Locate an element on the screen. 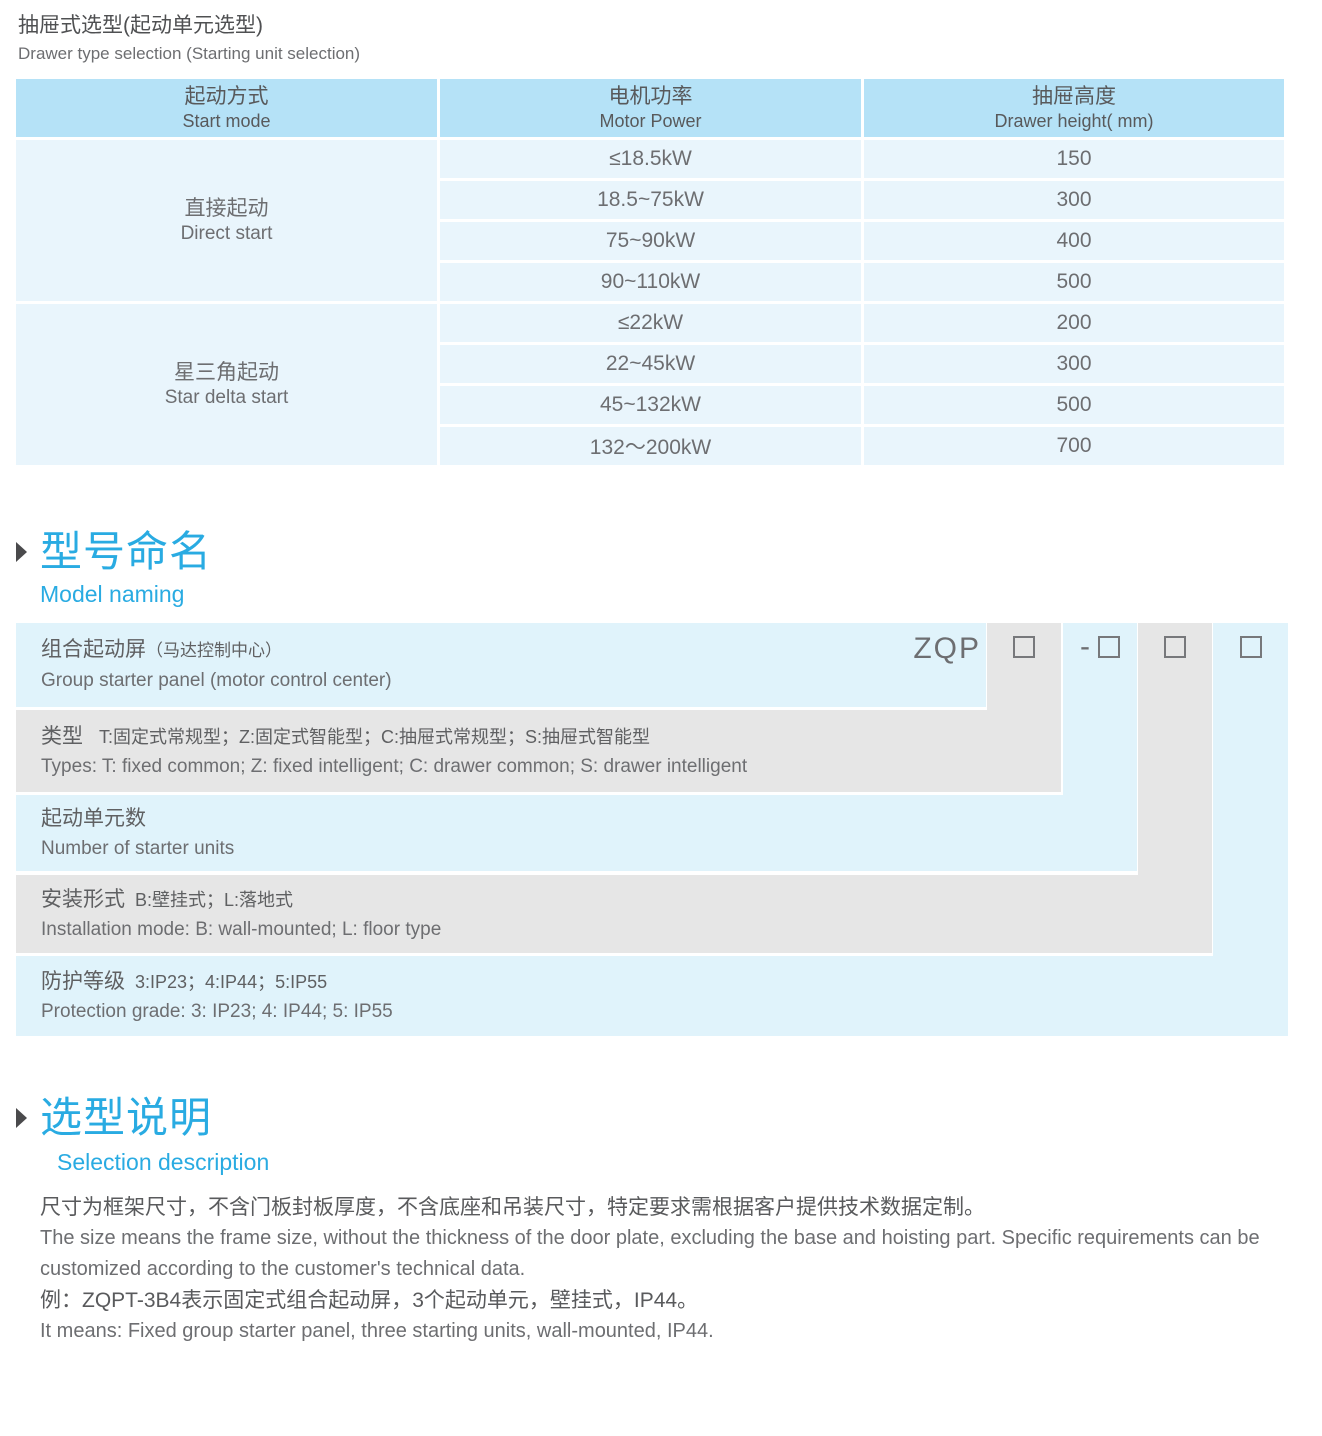 This screenshot has width=1322, height=1436. section-title-en: Selection description is located at coordinates (163, 1162).